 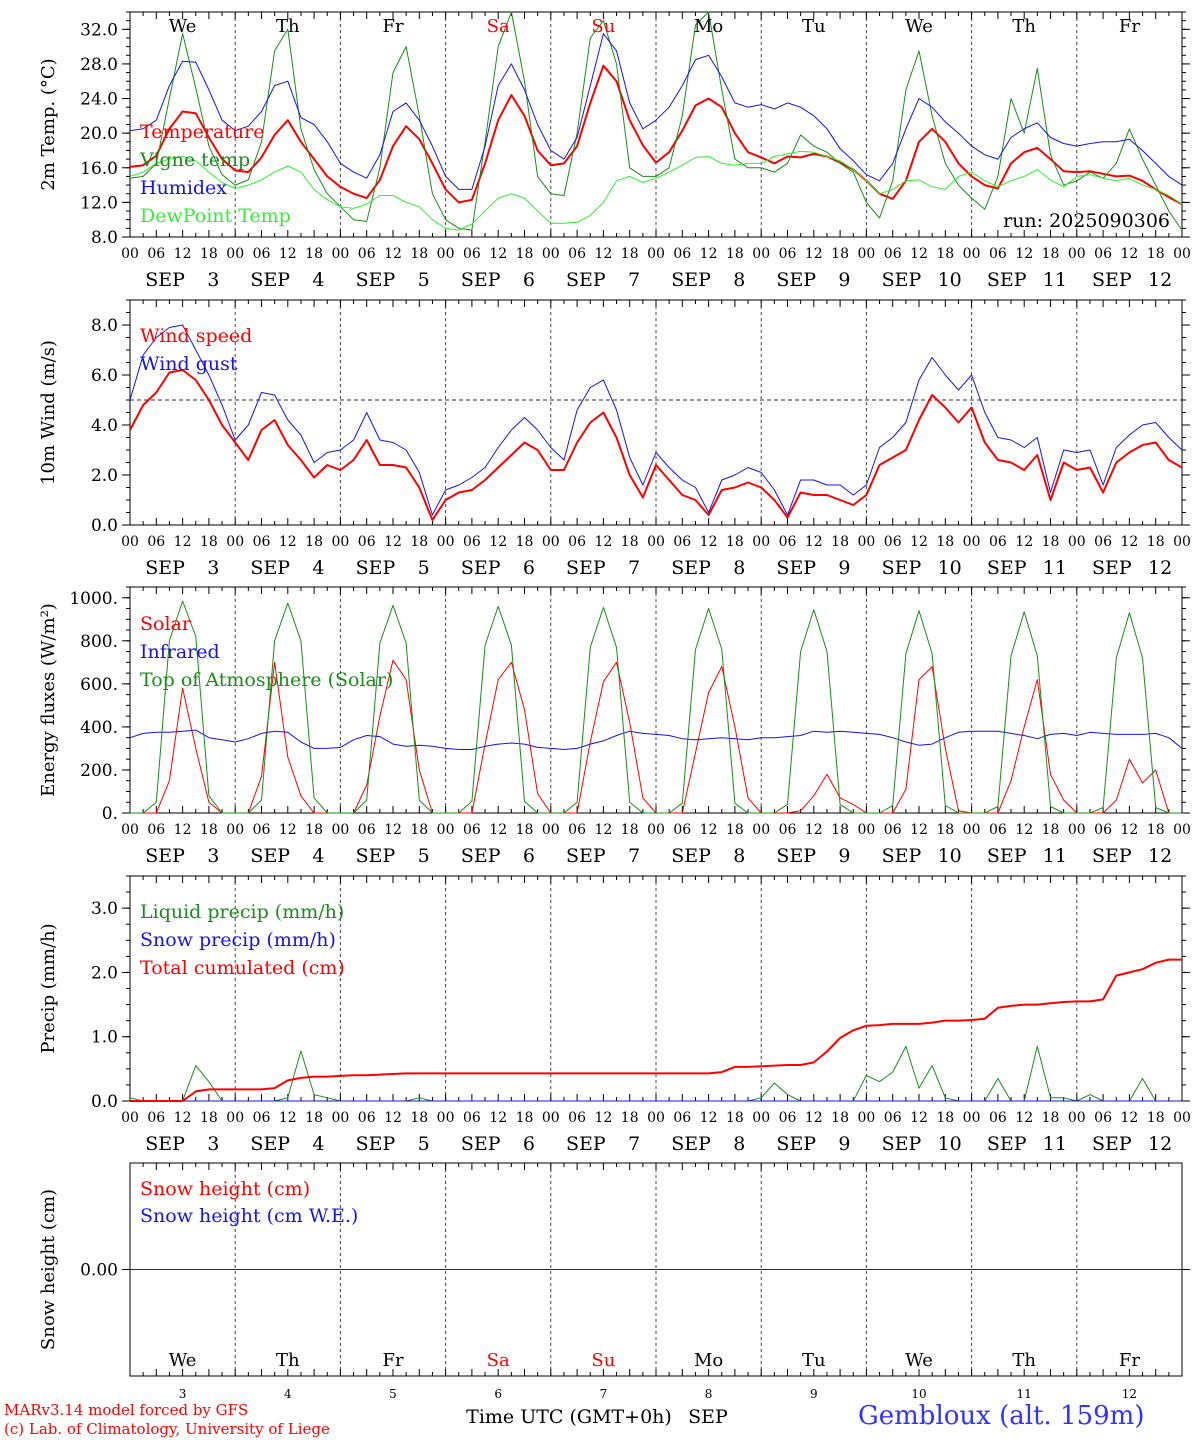 I want to click on bottom-day-number: 5, so click(x=393, y=1394).